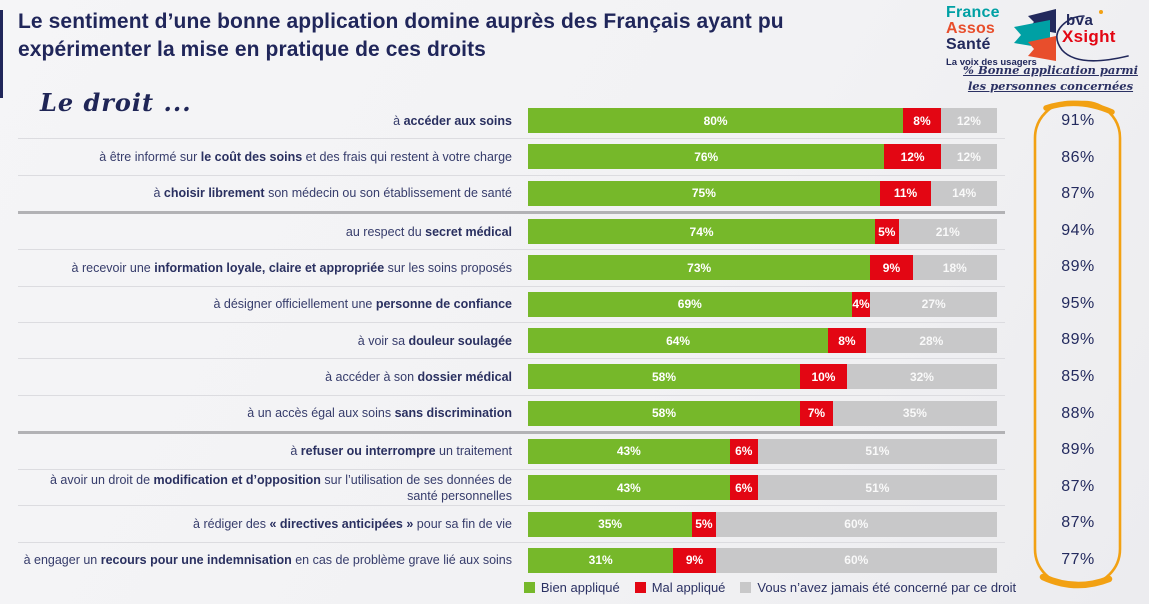 This screenshot has height=604, width=1149. I want to click on bar-segment-bien-applique: 75%, so click(704, 193).